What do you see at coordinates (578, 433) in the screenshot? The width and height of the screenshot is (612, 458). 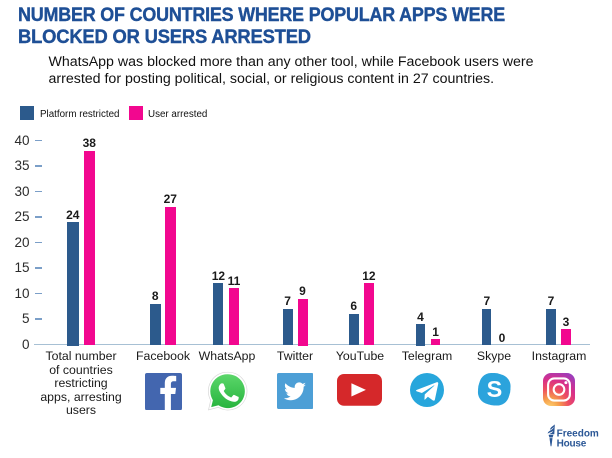 I see `svg-text: Freedom` at bounding box center [578, 433].